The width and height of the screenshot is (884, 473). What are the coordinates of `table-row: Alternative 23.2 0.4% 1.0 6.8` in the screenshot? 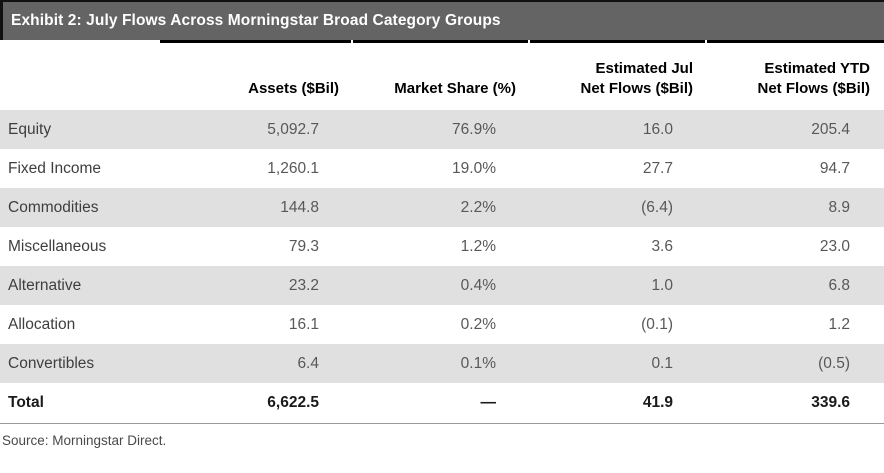 It's located at (442, 285).